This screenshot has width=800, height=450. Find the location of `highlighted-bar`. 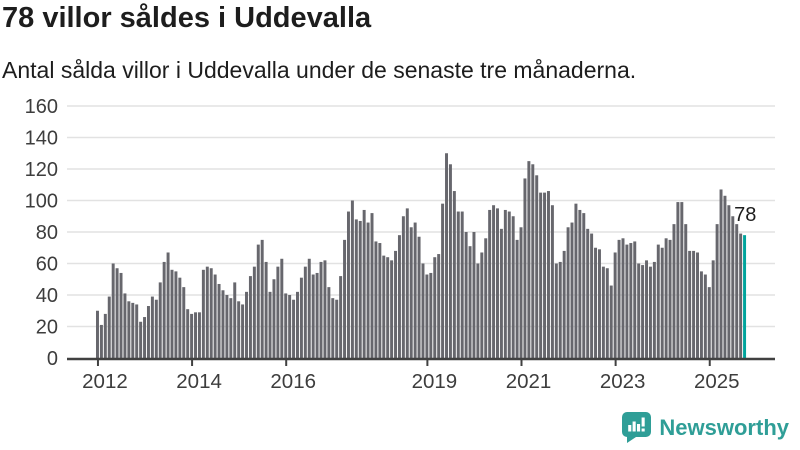

highlighted-bar is located at coordinates (745, 296).